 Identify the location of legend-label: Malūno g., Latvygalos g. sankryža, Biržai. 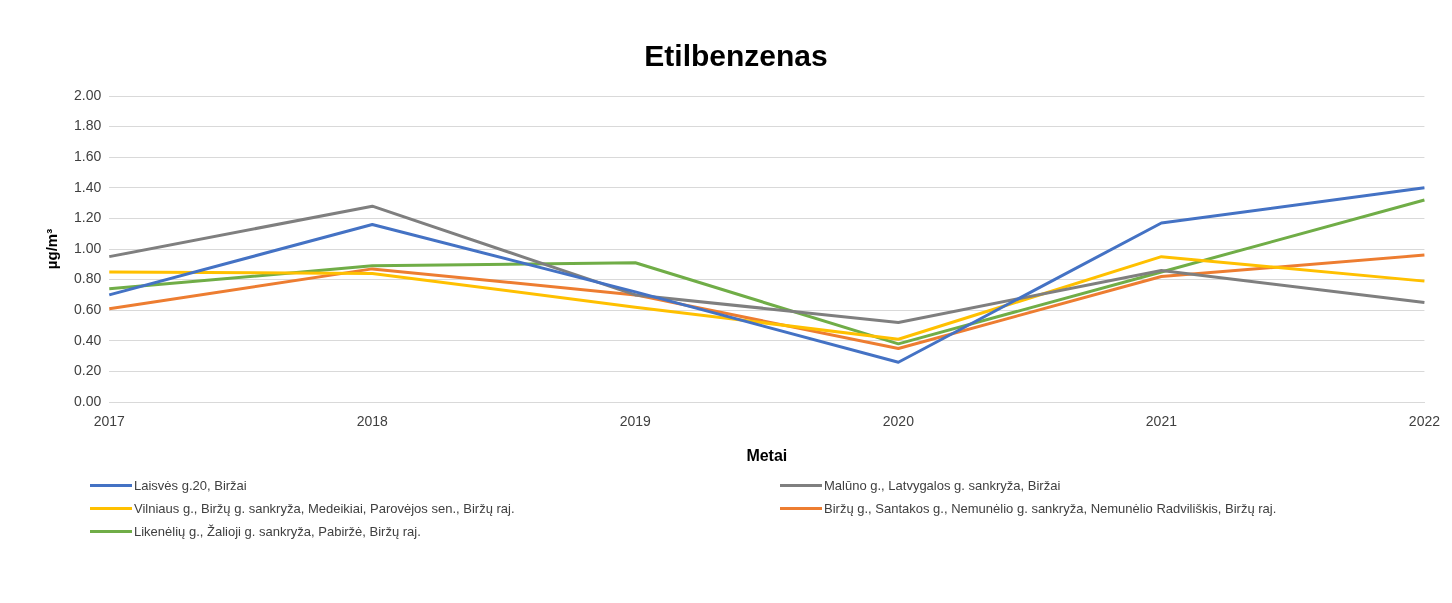
(942, 485).